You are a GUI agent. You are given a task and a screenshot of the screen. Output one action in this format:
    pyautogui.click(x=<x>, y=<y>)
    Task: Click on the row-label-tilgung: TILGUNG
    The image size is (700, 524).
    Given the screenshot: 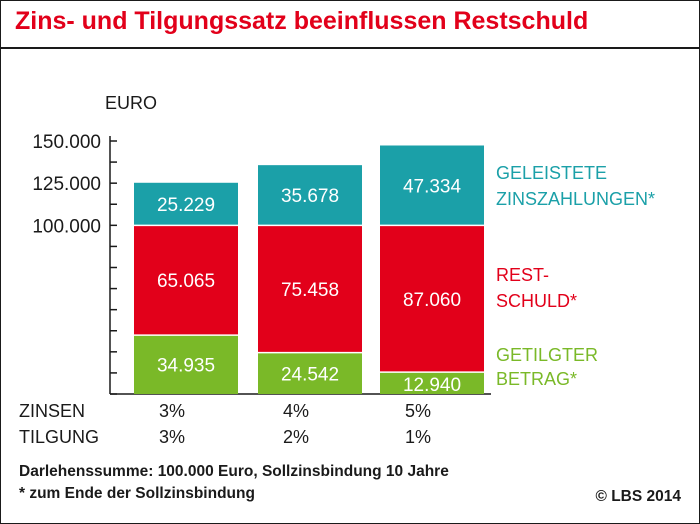 What is the action you would take?
    pyautogui.click(x=59, y=437)
    